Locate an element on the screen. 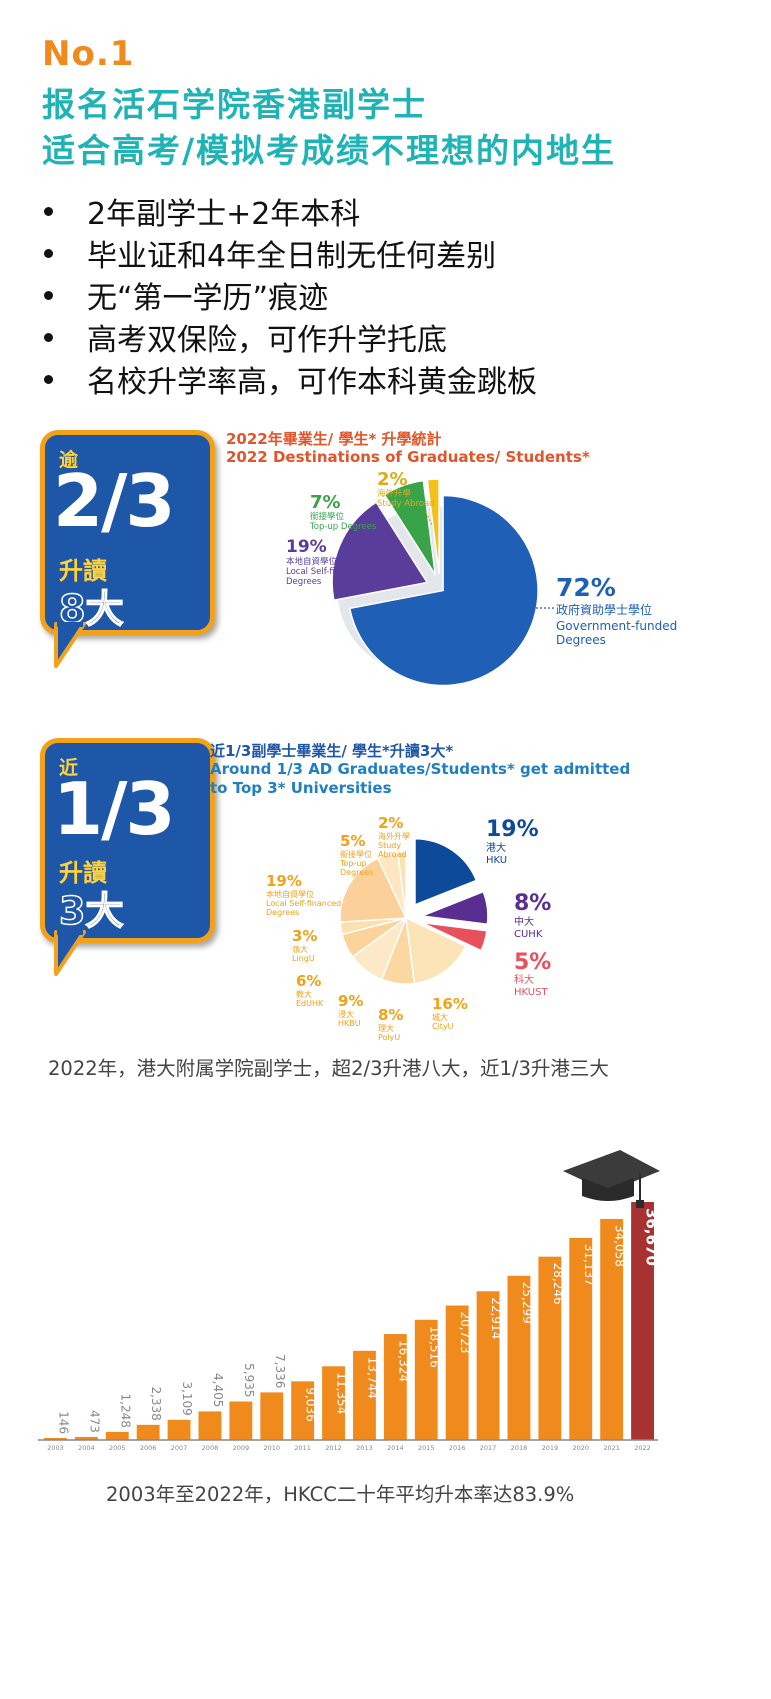 The width and height of the screenshot is (771, 1699). list-item: 无“第一学历”痕迹 is located at coordinates (288, 295).